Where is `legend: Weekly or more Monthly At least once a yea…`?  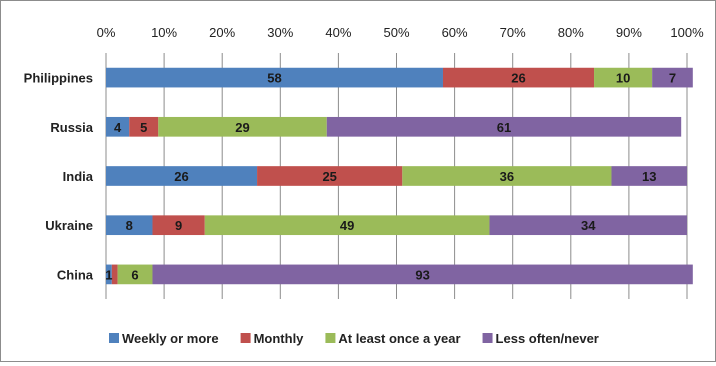
legend: Weekly or more Monthly At least once a yea… is located at coordinates (354, 338).